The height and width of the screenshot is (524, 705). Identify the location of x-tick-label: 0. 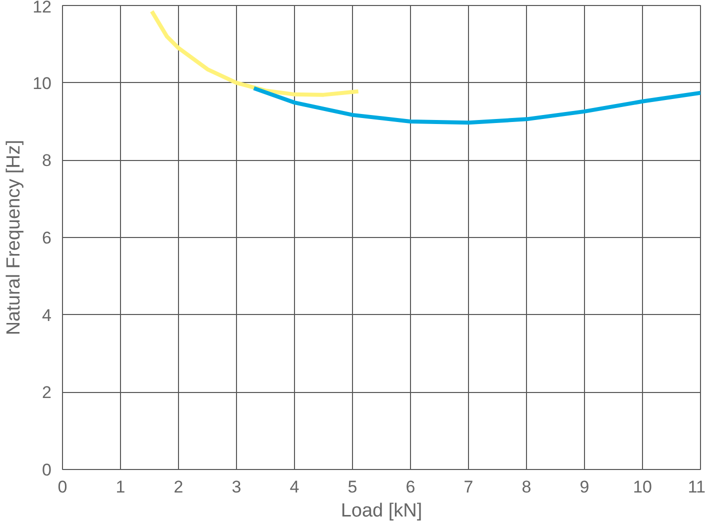
(63, 487).